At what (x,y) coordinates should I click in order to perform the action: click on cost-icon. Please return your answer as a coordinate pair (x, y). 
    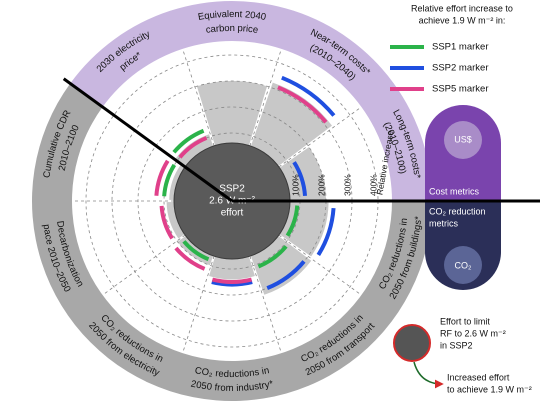
    Looking at the image, I should click on (463, 140).